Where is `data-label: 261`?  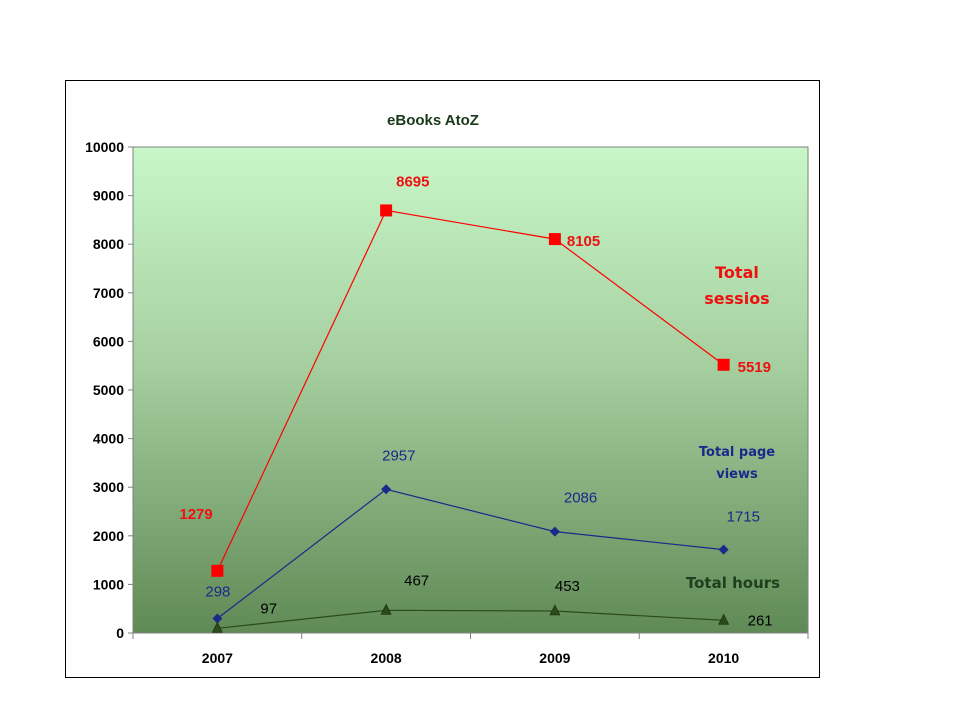 data-label: 261 is located at coordinates (760, 620).